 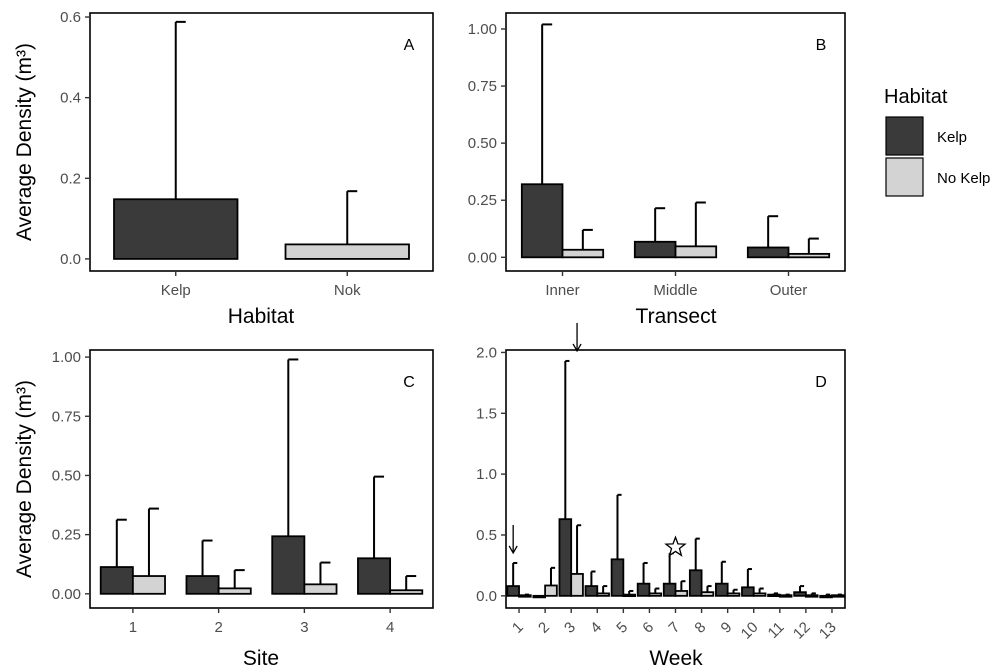 What do you see at coordinates (676, 316) in the screenshot?
I see `x-axis-title: Transect` at bounding box center [676, 316].